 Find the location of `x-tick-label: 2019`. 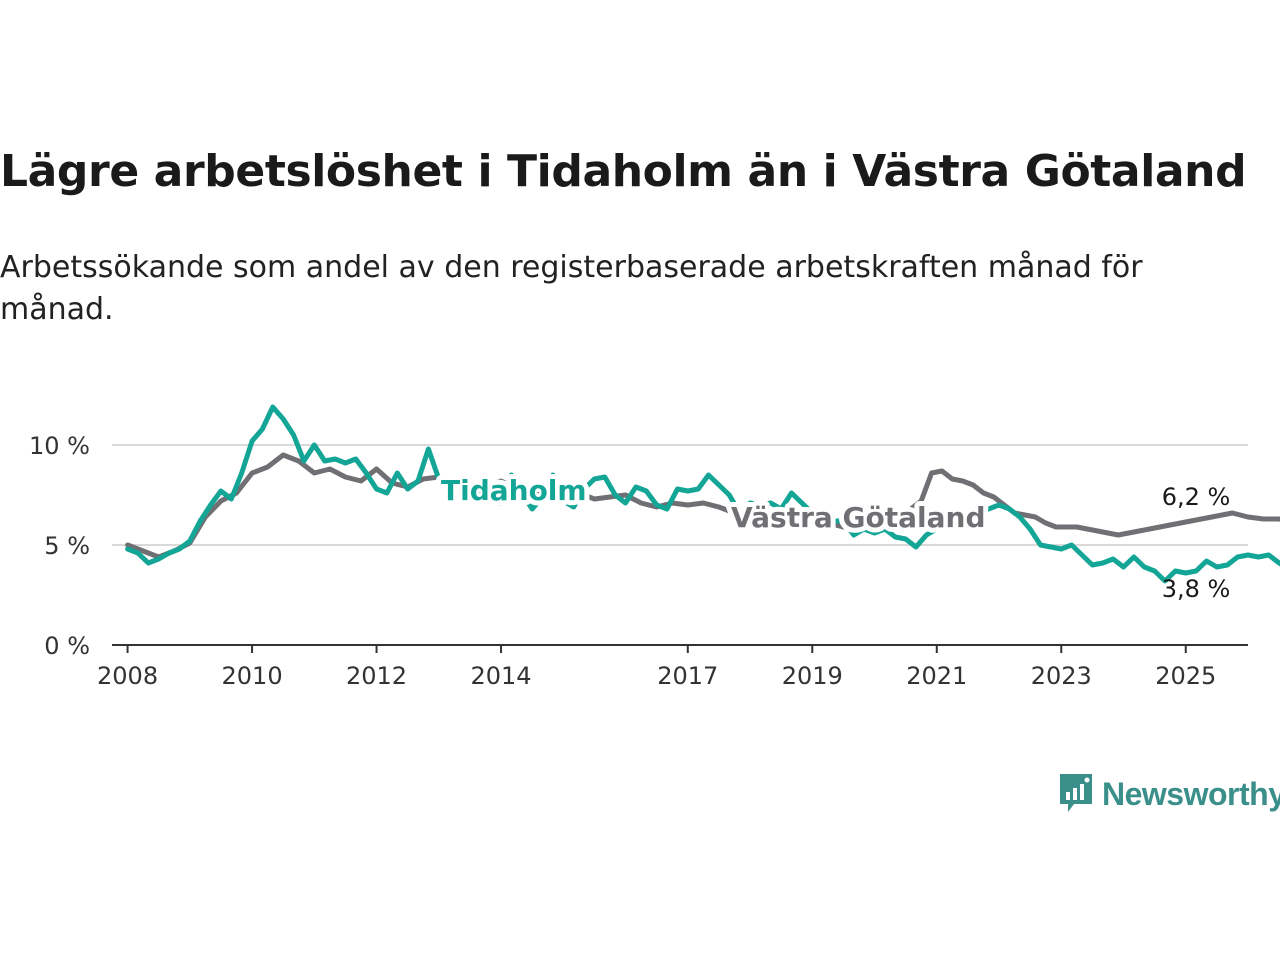

x-tick-label: 2019 is located at coordinates (812, 676).